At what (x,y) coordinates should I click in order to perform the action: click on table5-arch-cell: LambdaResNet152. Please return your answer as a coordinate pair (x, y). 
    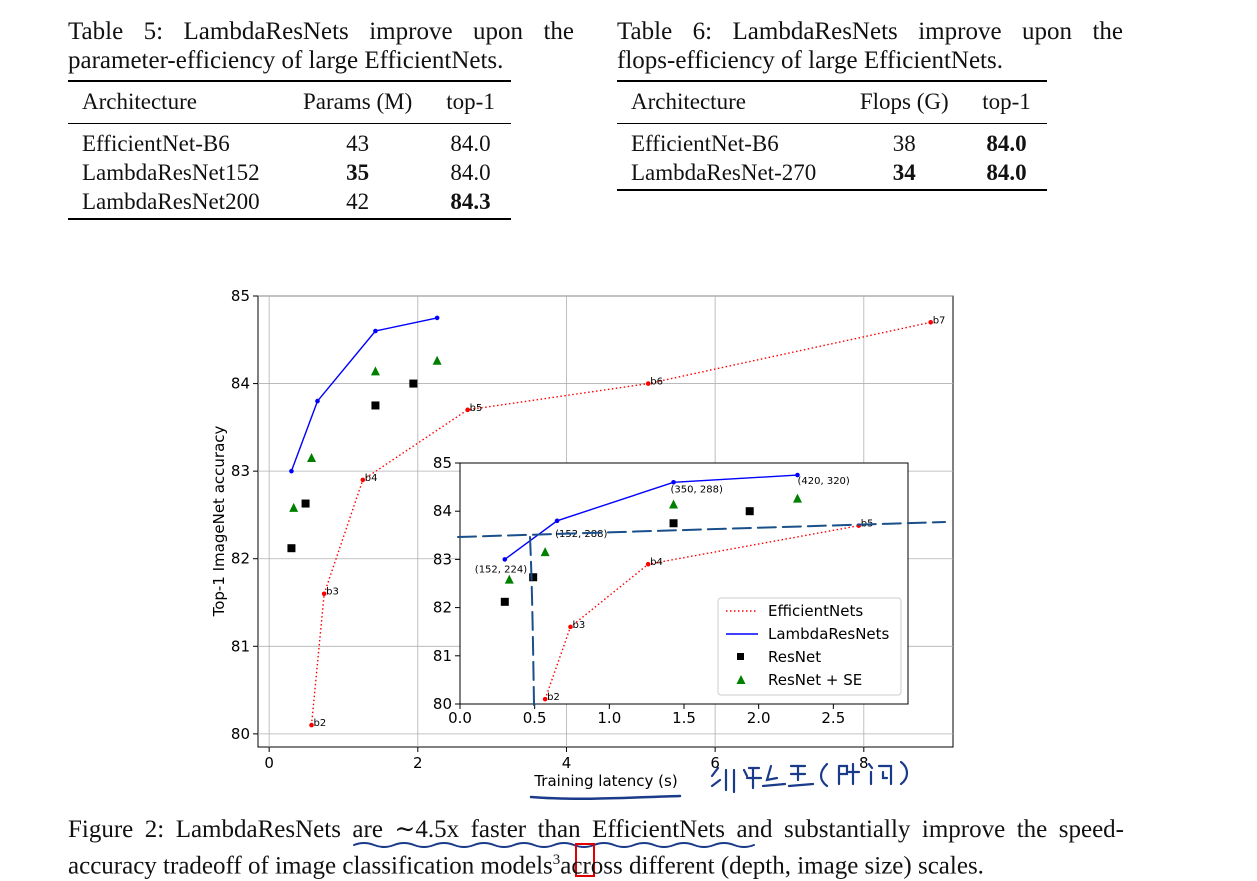
    Looking at the image, I should click on (171, 172).